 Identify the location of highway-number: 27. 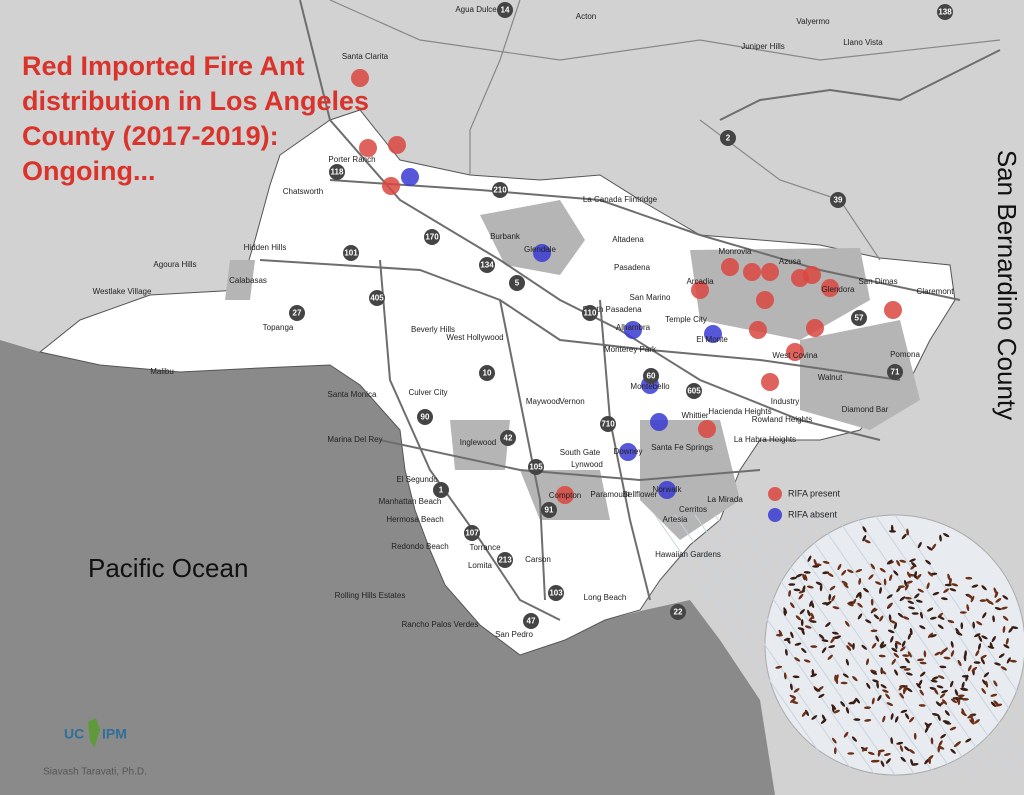
(297, 313).